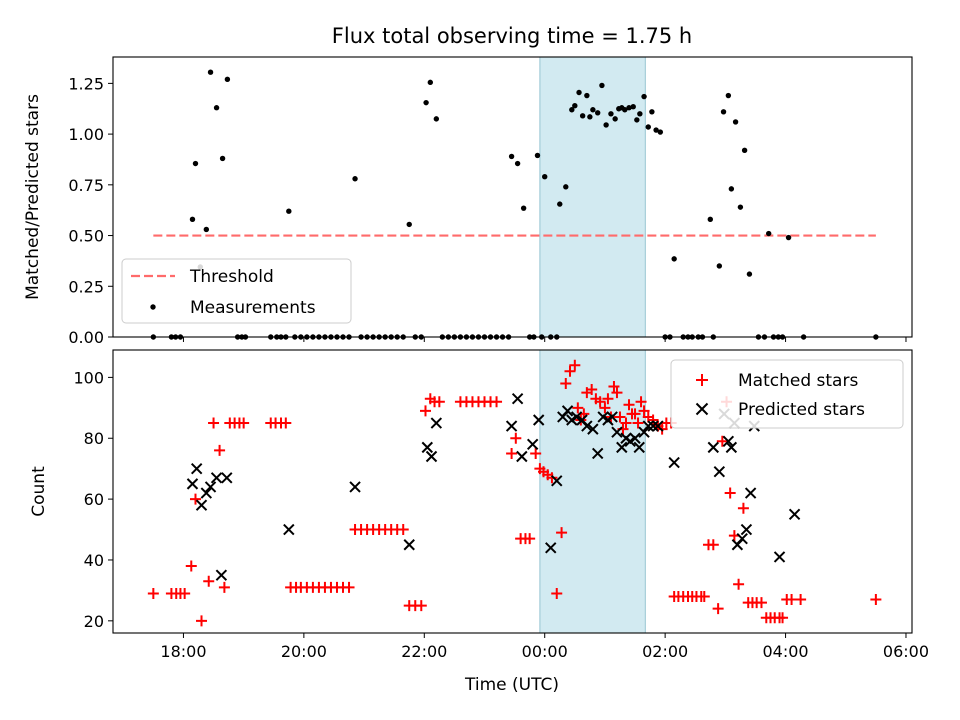 Image resolution: width=960 pixels, height=720 pixels. I want to click on x-tick-label: 02:00, so click(665, 651).